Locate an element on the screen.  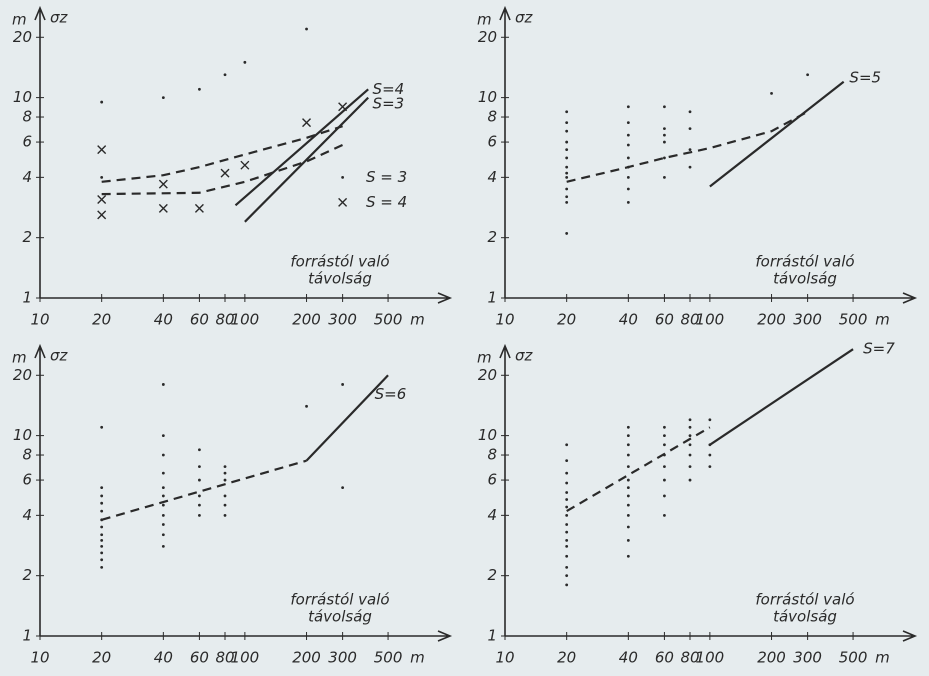
dashed-line is located at coordinates (222, 154).